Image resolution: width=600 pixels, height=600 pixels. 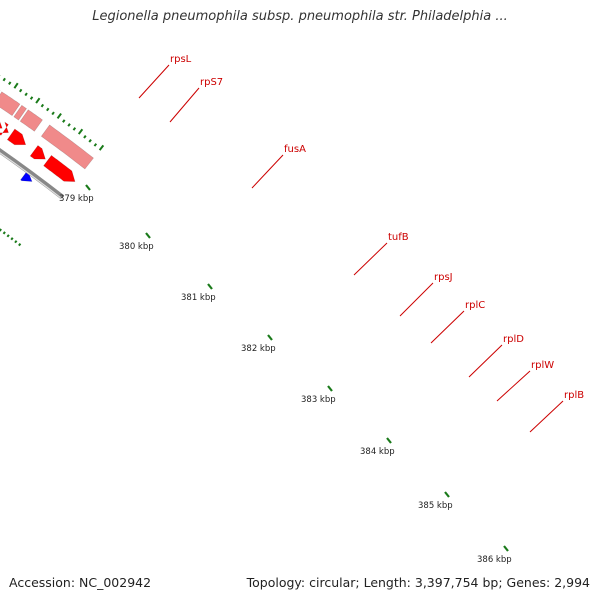 I want to click on backbone-highlight, so click(x=31, y=176).